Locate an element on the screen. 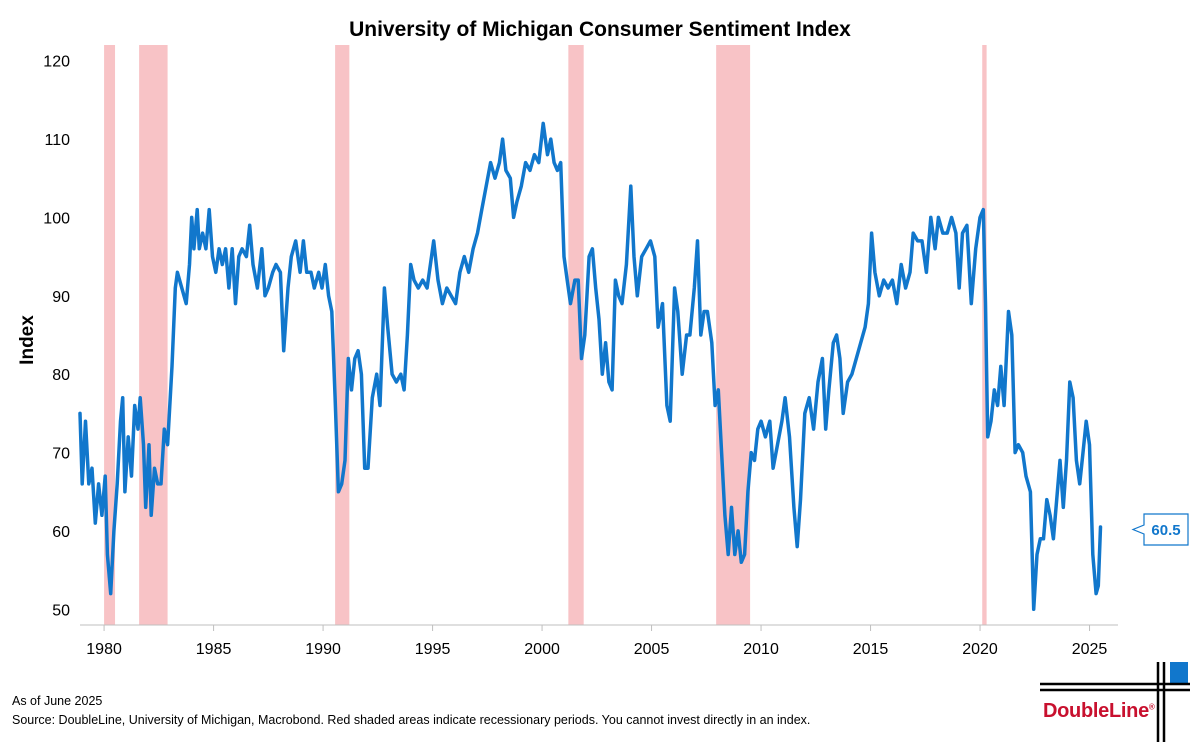 The width and height of the screenshot is (1200, 750). x-tick-label: 1985 is located at coordinates (214, 649).